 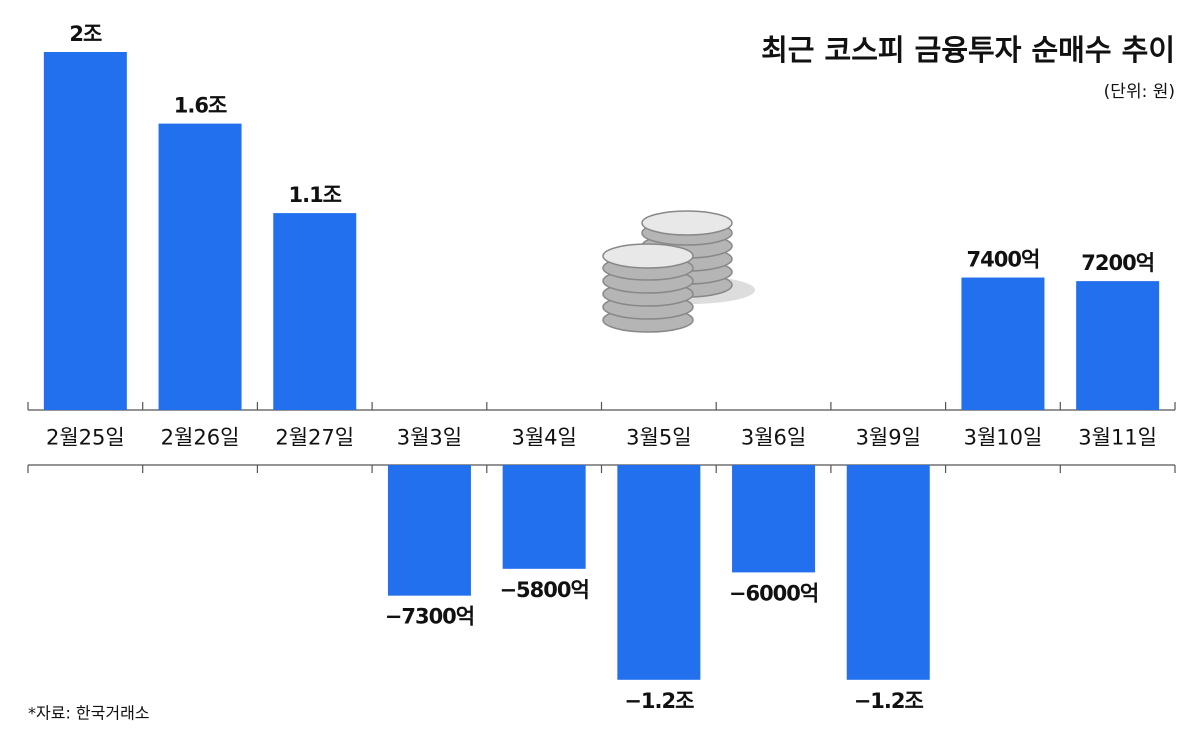 I want to click on value-label: −5800억, so click(x=543, y=590).